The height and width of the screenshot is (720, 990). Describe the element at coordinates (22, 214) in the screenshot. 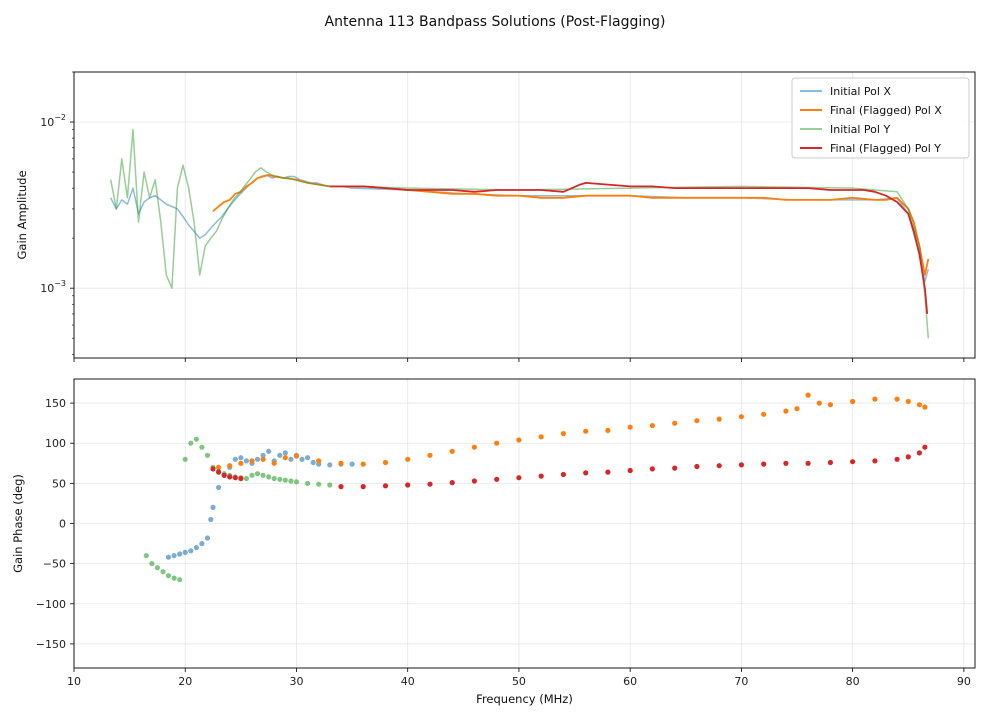

I see `amplitude-y-axis-label: Gain Amplitude` at that location.